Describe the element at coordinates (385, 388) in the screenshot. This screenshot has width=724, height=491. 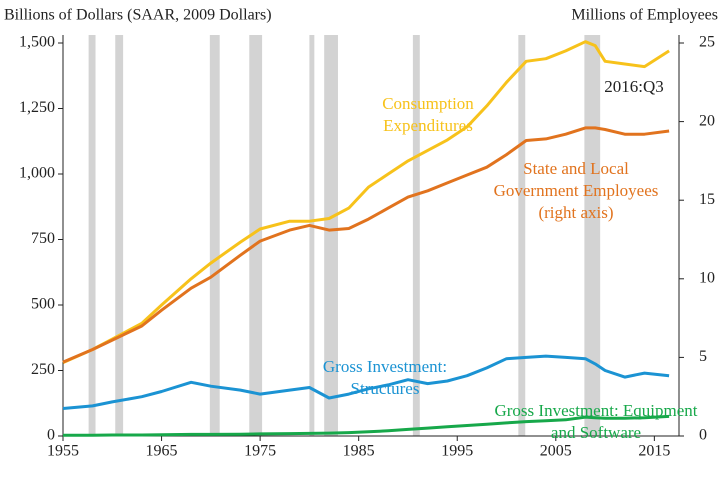
I see `annotation: Structures` at that location.